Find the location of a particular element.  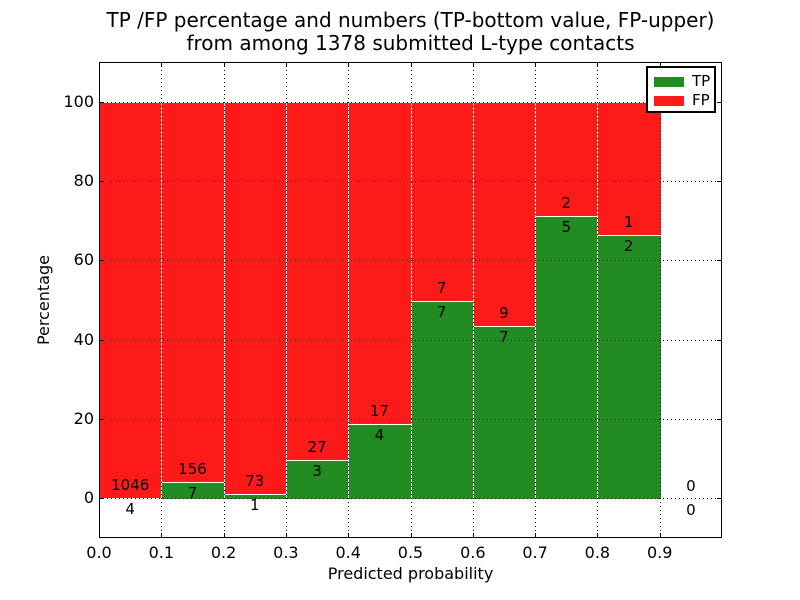

legend-row-fp: FP is located at coordinates (681, 100).